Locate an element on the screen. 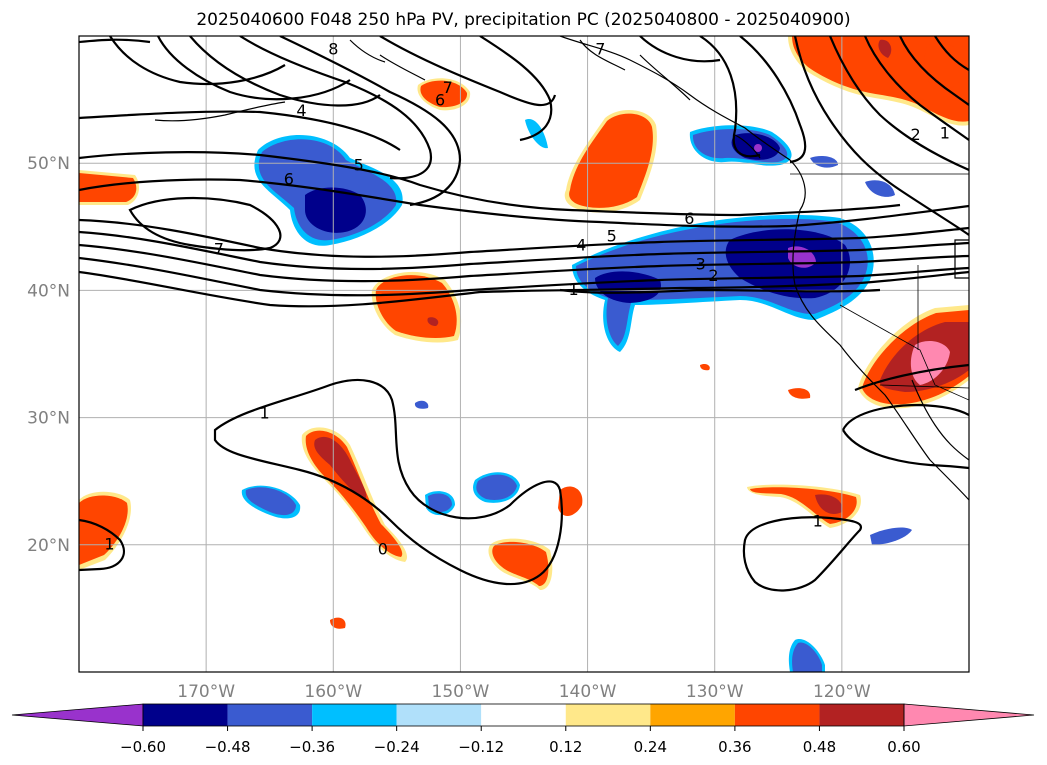 Image resolution: width=1047 pixels, height=765 pixels. colorbar-tick-label: −0.24 is located at coordinates (397, 747).